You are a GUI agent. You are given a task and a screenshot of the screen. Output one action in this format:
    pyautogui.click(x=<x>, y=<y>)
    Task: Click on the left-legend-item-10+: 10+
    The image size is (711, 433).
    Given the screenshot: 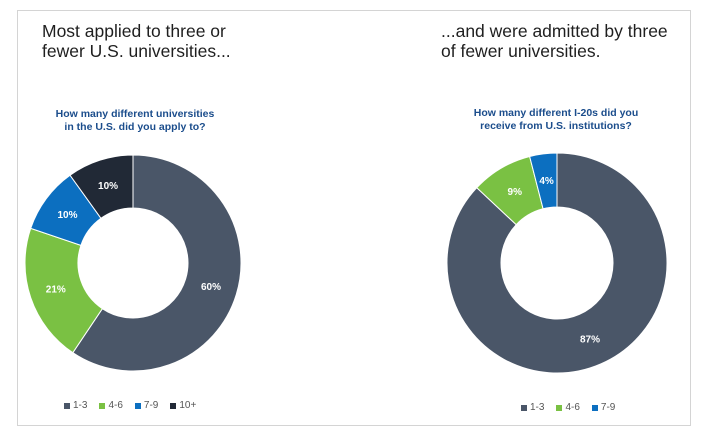 What is the action you would take?
    pyautogui.click(x=183, y=405)
    